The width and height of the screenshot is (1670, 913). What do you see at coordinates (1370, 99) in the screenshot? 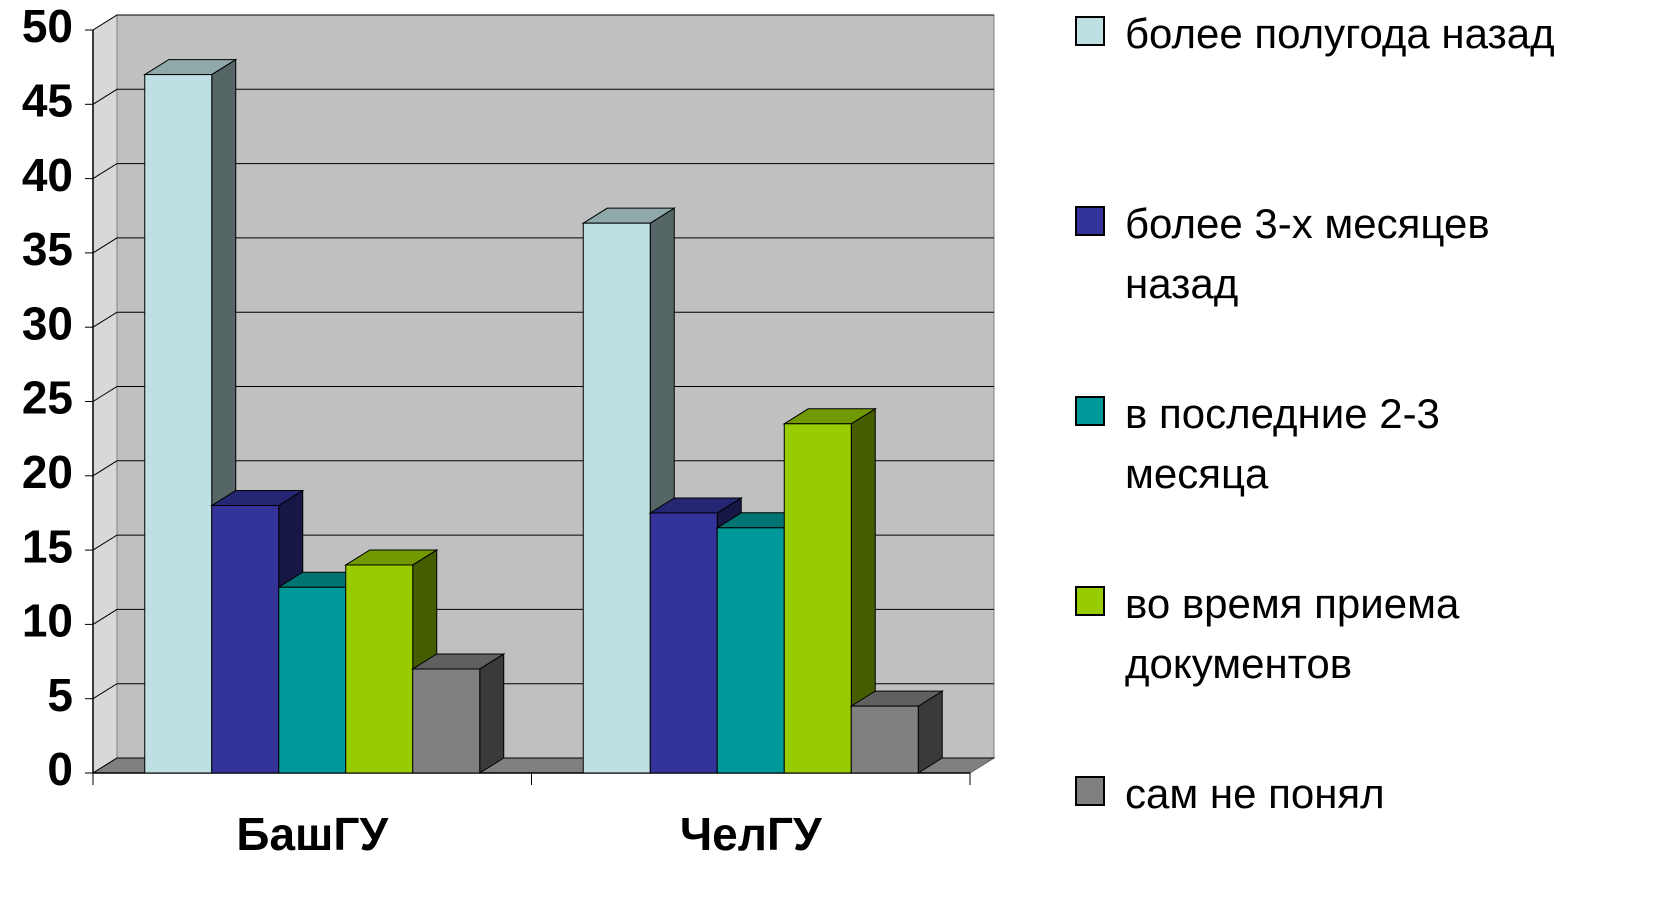
I see `legend-item: более полугода назад` at bounding box center [1370, 99].